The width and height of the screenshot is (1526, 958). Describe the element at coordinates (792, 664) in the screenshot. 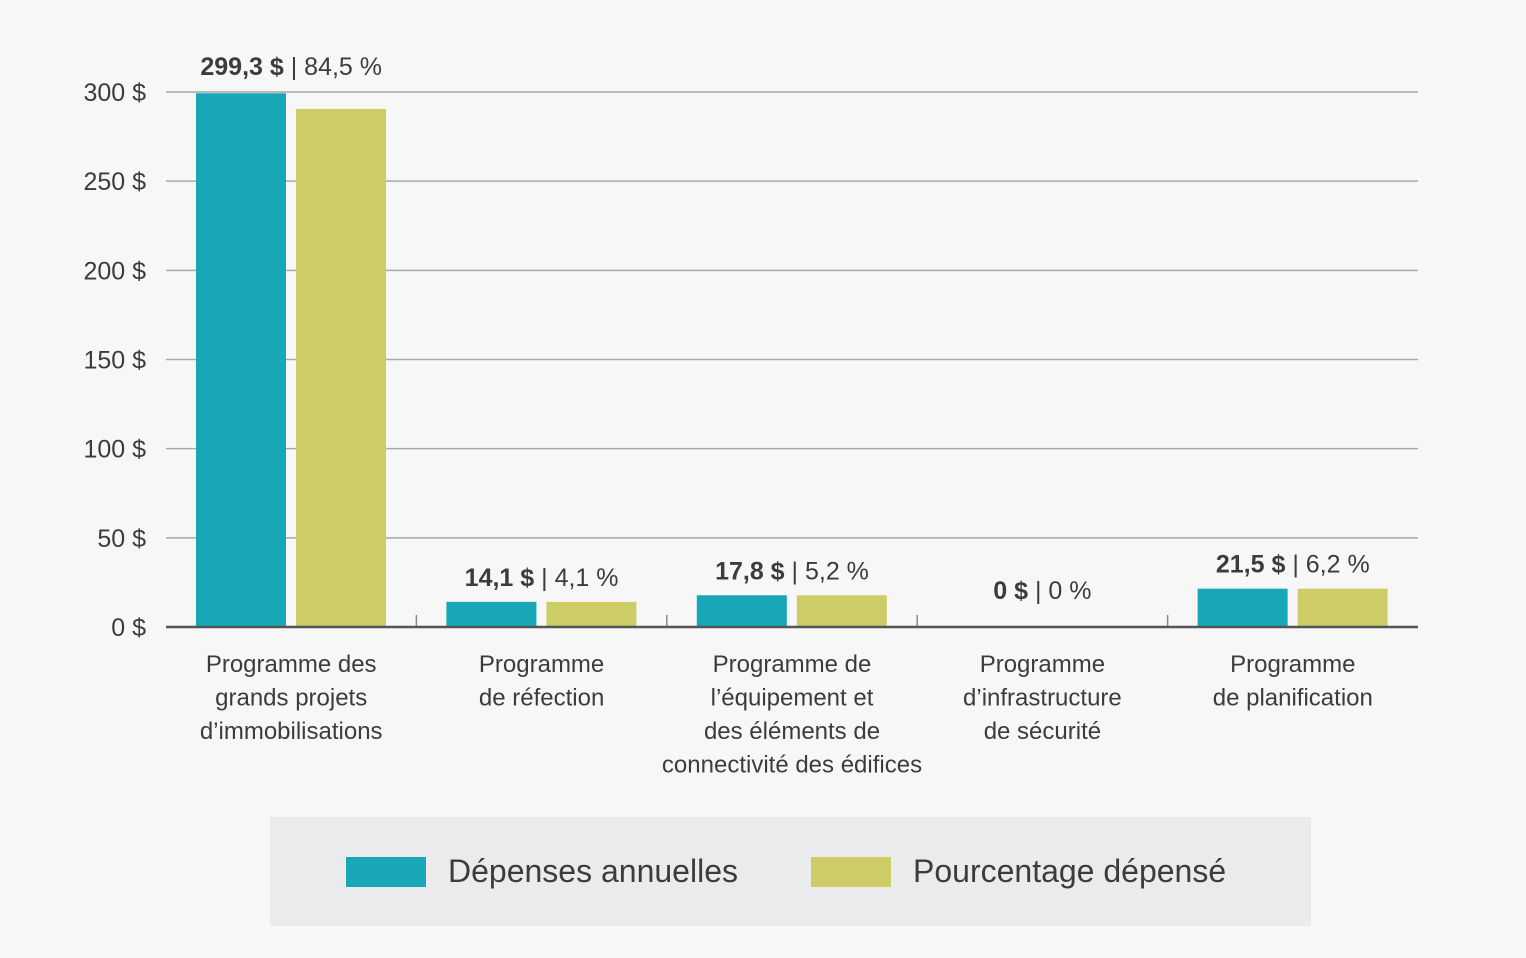

I see `x-category-label: Programme de` at that location.